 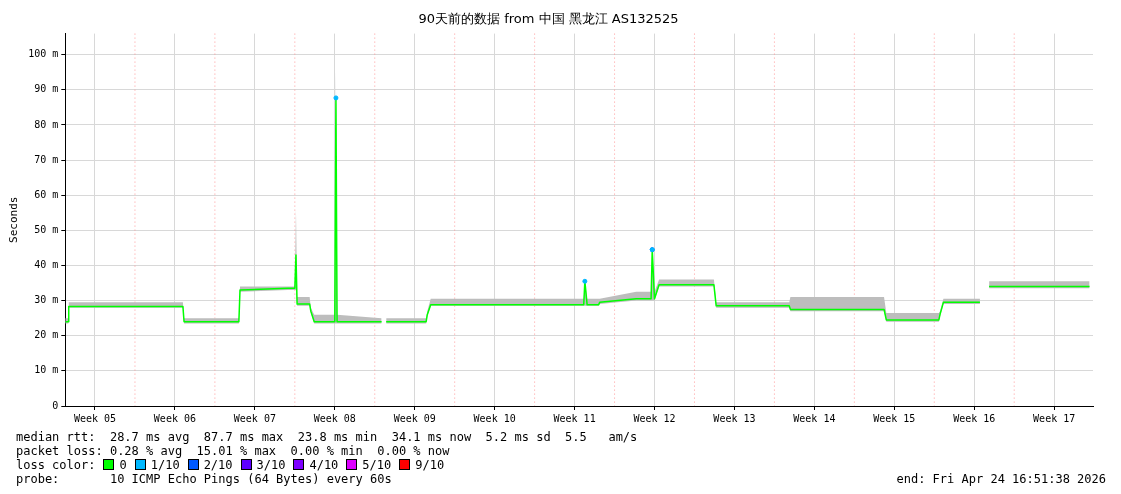 I want to click on legend-label: 2/10, so click(x=218, y=465).